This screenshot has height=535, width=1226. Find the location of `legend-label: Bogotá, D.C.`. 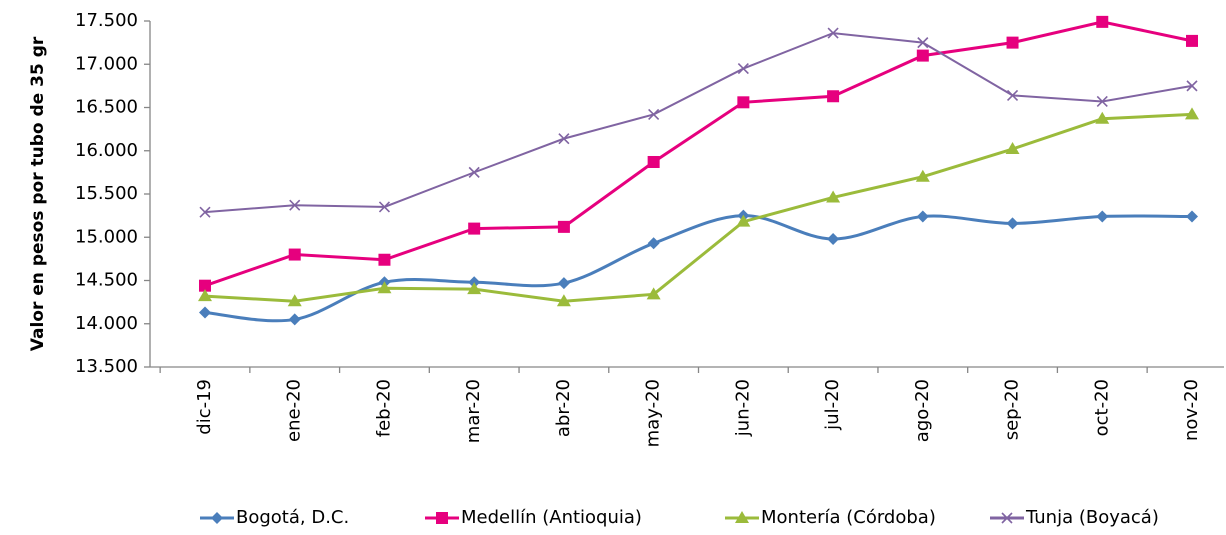

legend-label: Bogotá, D.C. is located at coordinates (292, 517).